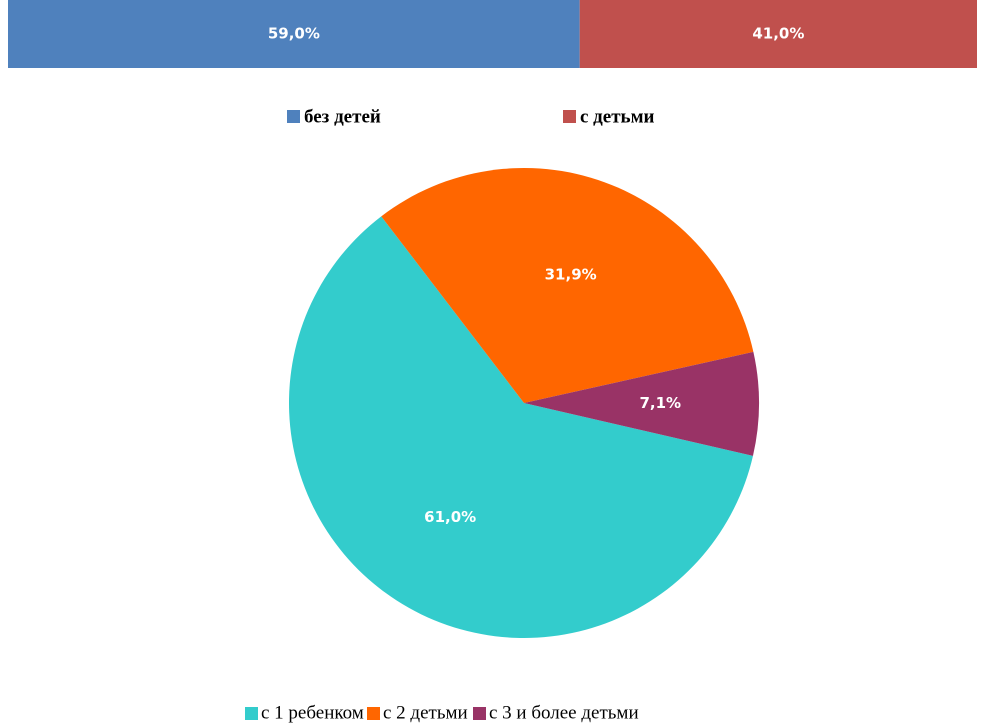  I want to click on data-label: 41,0%, so click(778, 34).